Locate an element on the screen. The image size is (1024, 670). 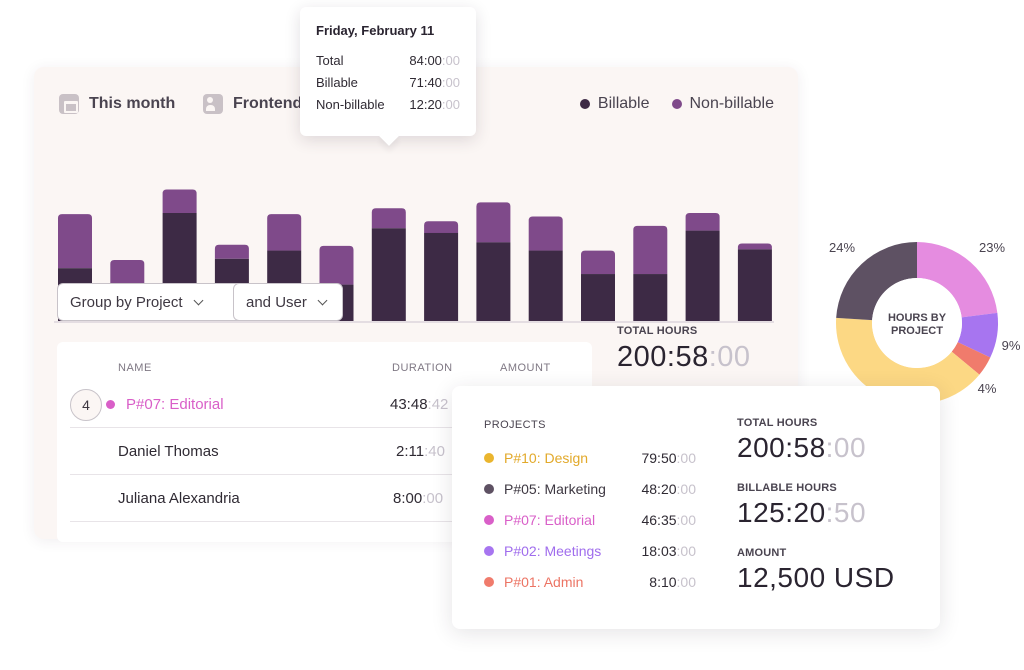
legend-non-billable: Non-billable is located at coordinates (723, 104).